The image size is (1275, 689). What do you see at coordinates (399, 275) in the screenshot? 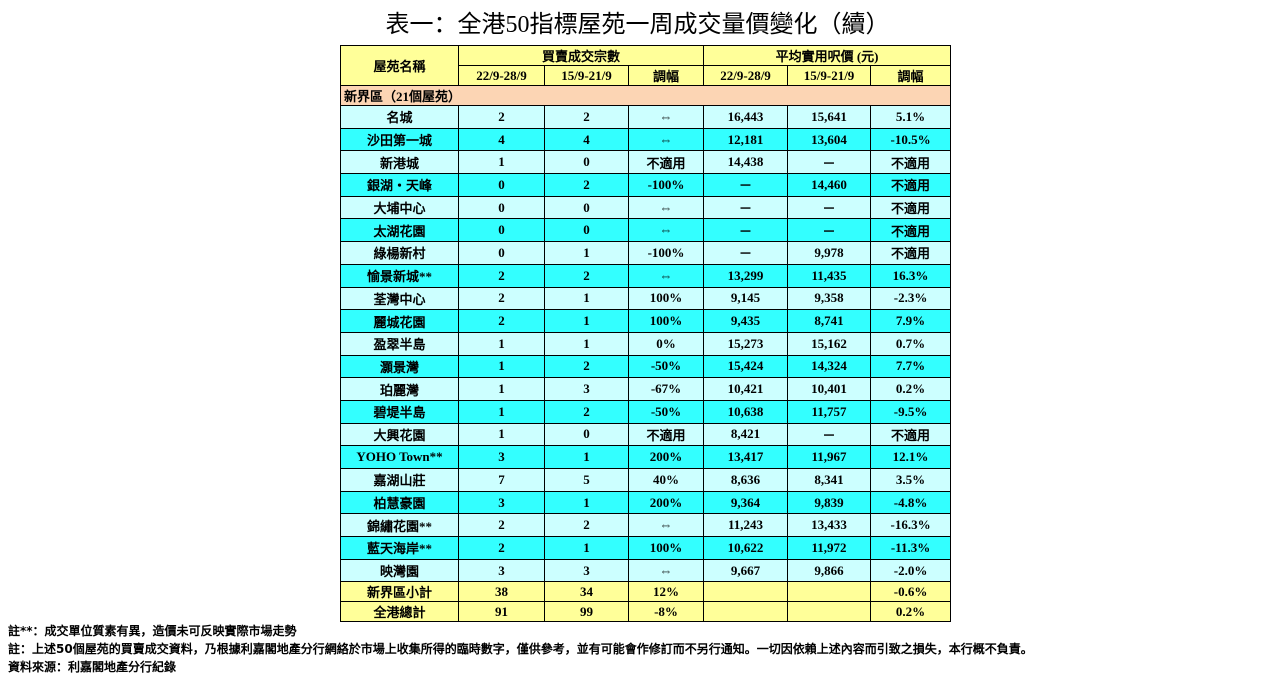
I see `cell: 愉景新城**` at bounding box center [399, 275].